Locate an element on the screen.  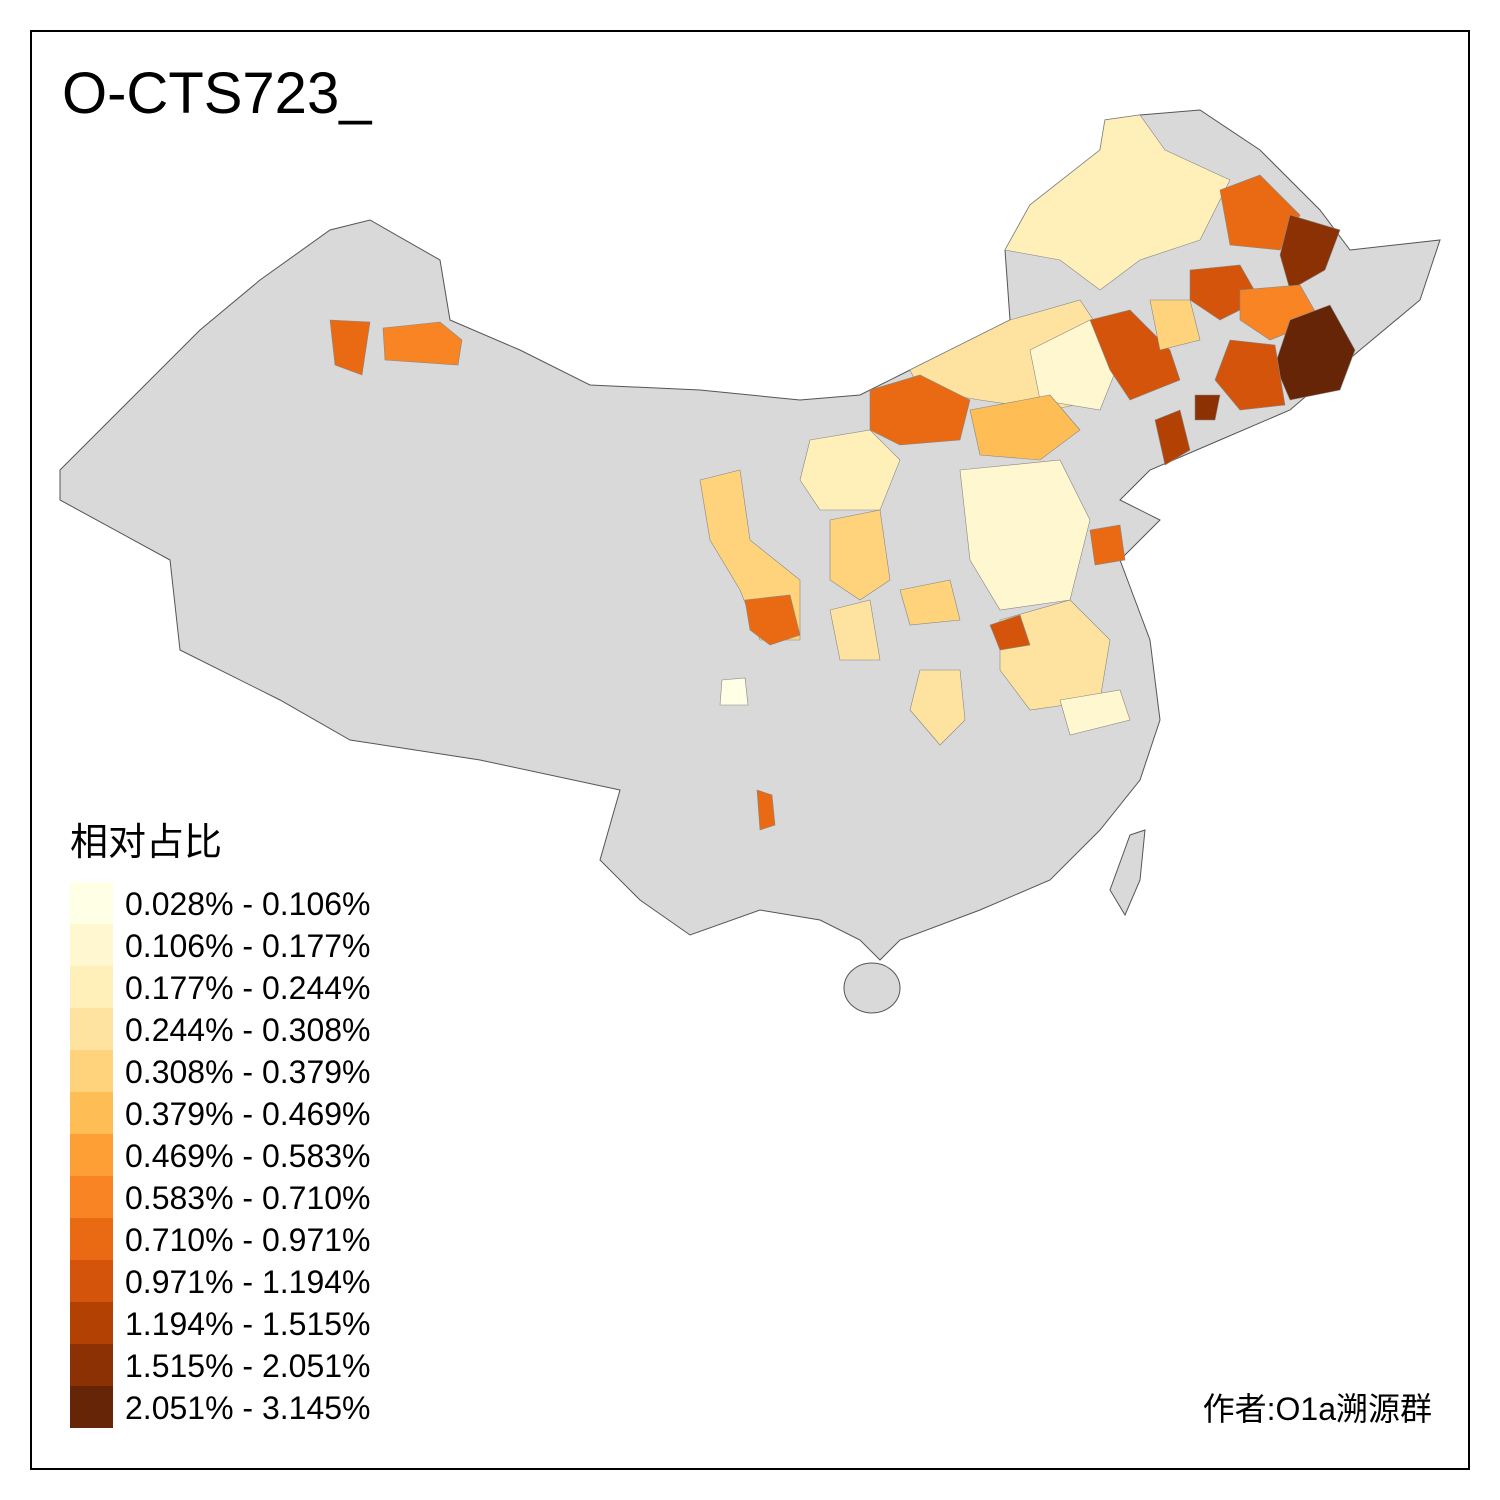
legend-label: 0.583% - 0.710% is located at coordinates (248, 1198).